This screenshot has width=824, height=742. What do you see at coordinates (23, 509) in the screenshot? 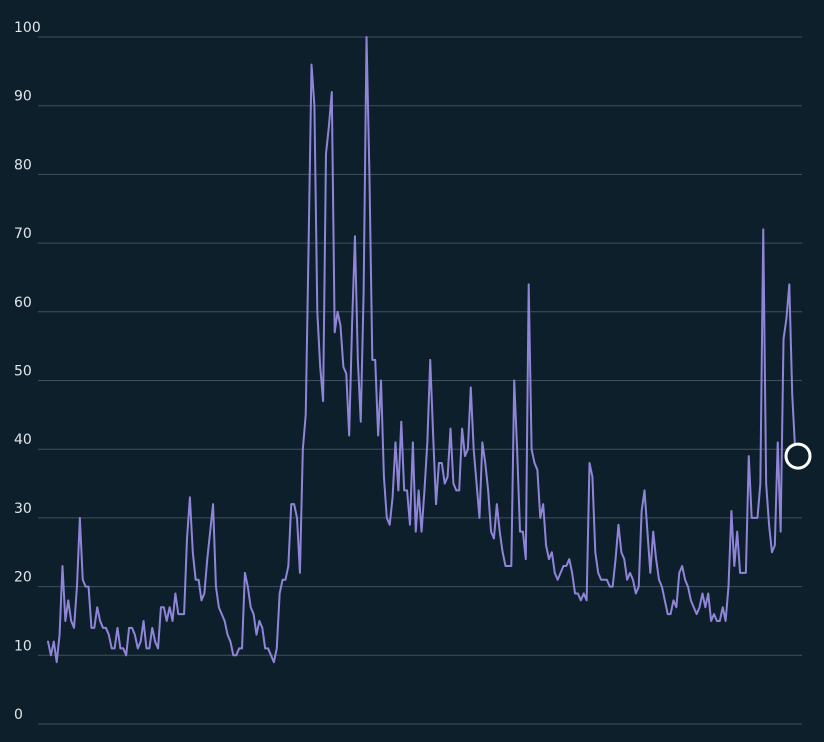
I see `y-tick-label-30: 30` at bounding box center [23, 509].